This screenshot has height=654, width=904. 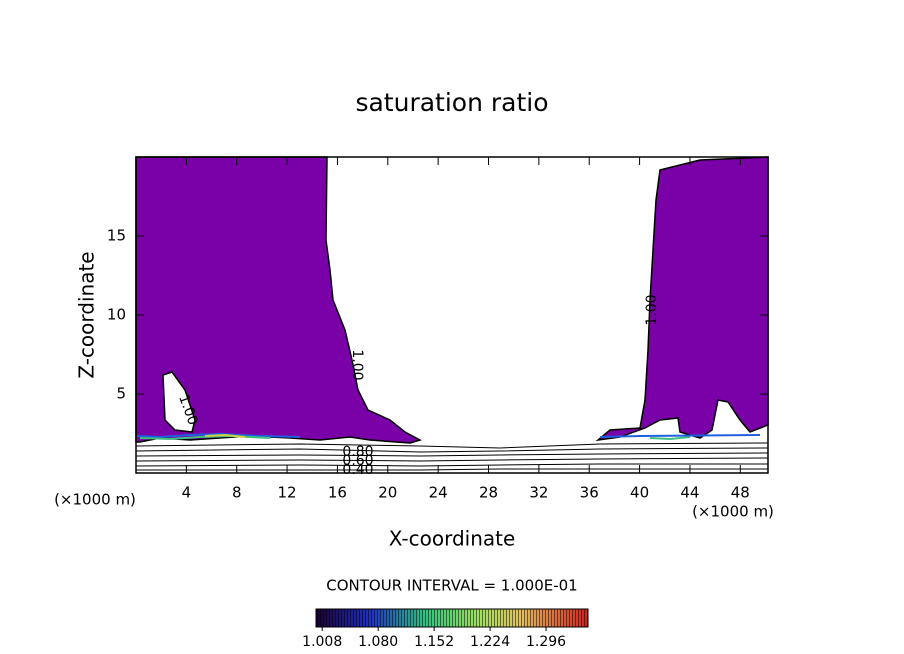 What do you see at coordinates (357, 452) in the screenshot?
I see `contour-label: 0.80` at bounding box center [357, 452].